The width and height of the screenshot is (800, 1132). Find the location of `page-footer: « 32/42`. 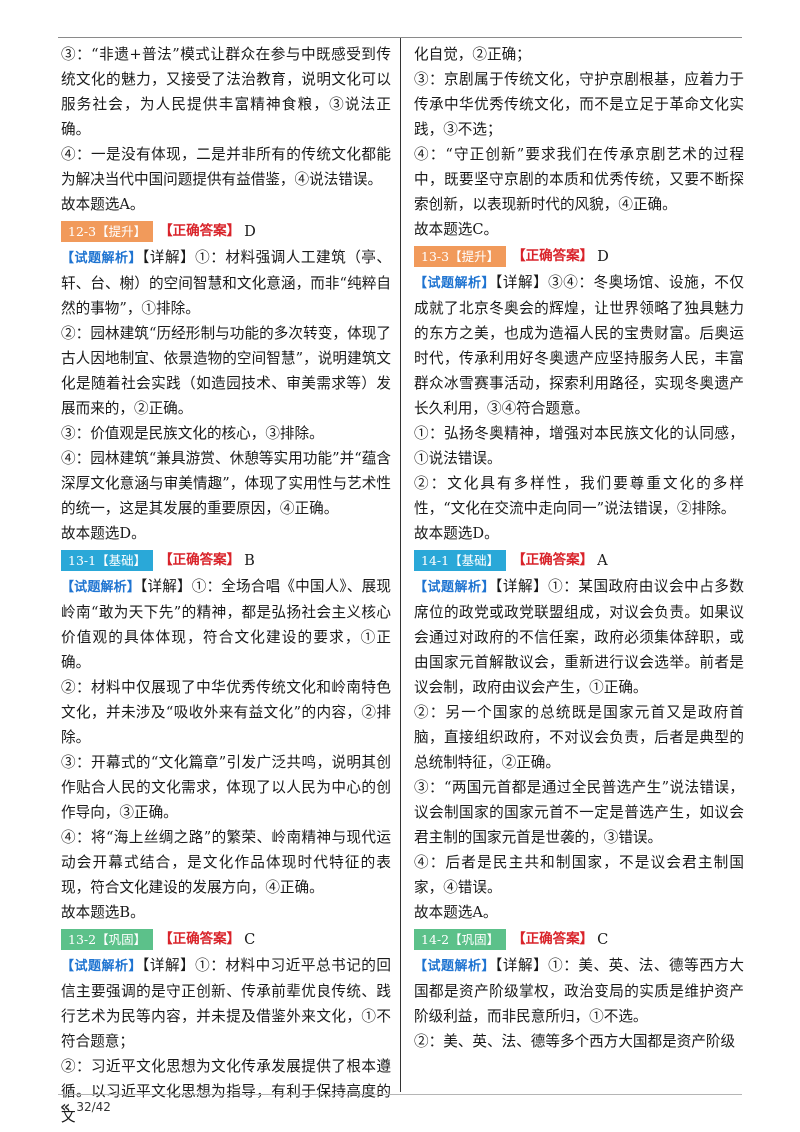

page-footer: « 32/42 is located at coordinates (85, 1106).